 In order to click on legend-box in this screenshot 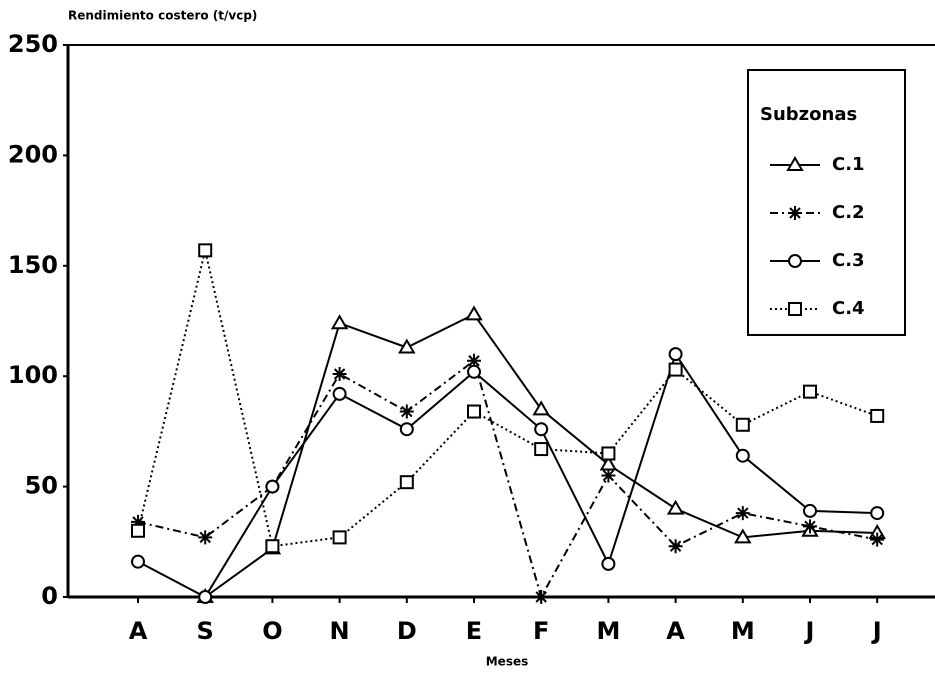, I will do `click(826, 202)`.